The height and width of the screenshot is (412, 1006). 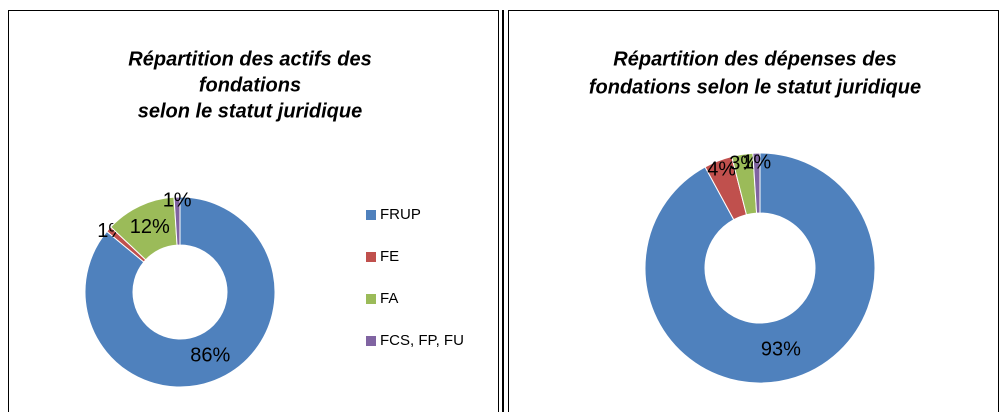 What do you see at coordinates (389, 298) in the screenshot?
I see `legend-label: FA` at bounding box center [389, 298].